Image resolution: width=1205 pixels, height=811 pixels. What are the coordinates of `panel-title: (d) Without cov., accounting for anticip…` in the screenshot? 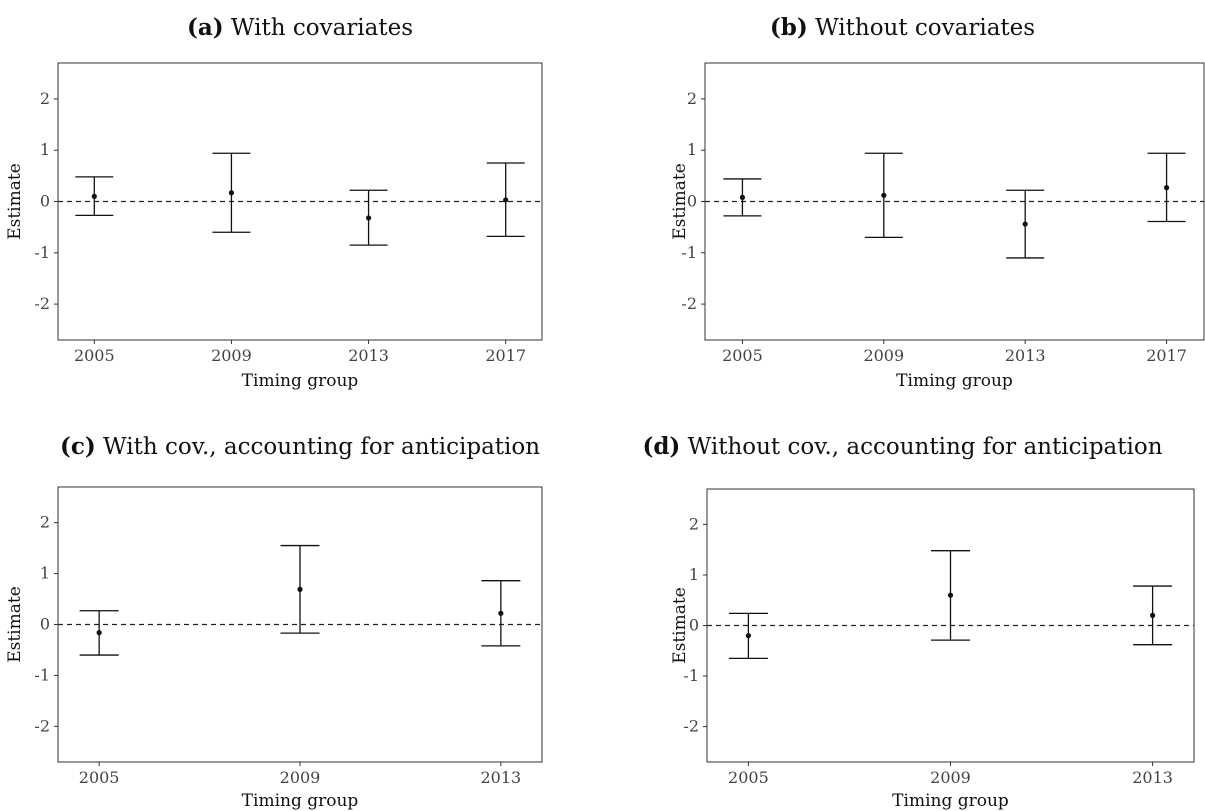 It's located at (902, 446).